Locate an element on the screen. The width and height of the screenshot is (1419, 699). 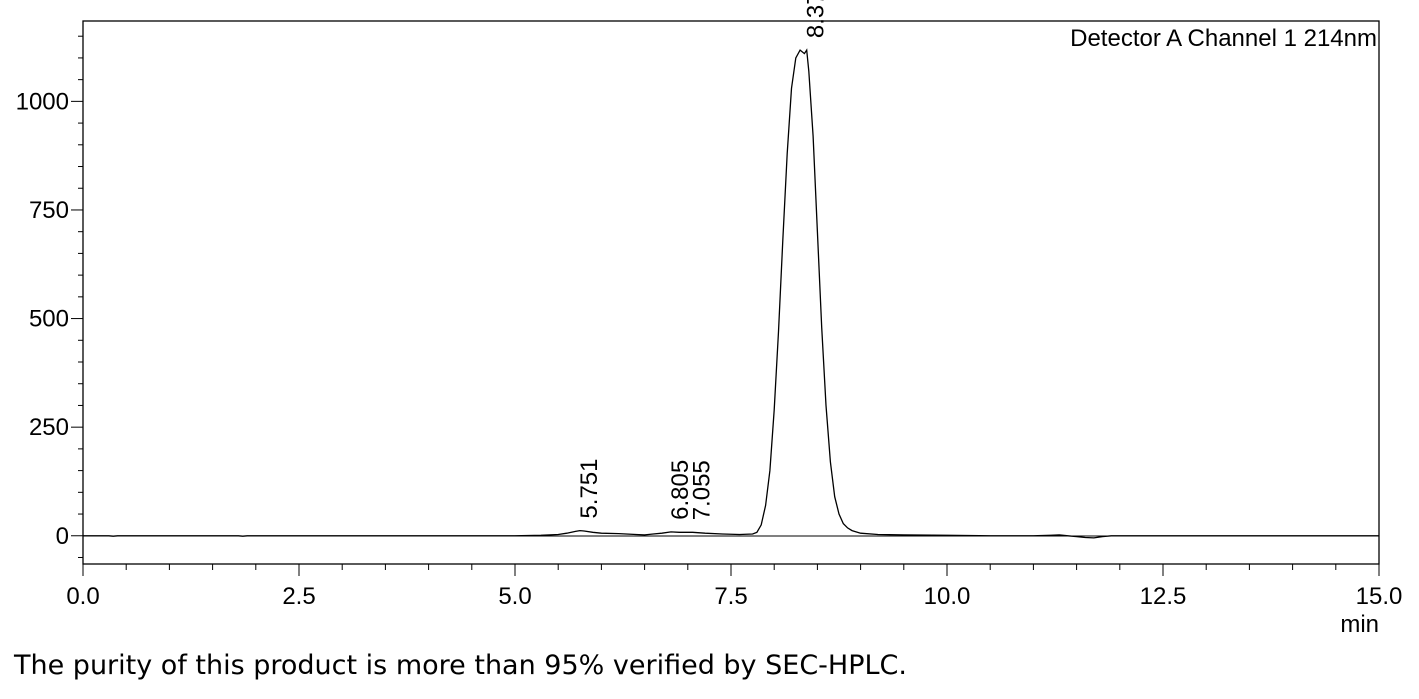
peak-label: 5.751 is located at coordinates (589, 488).